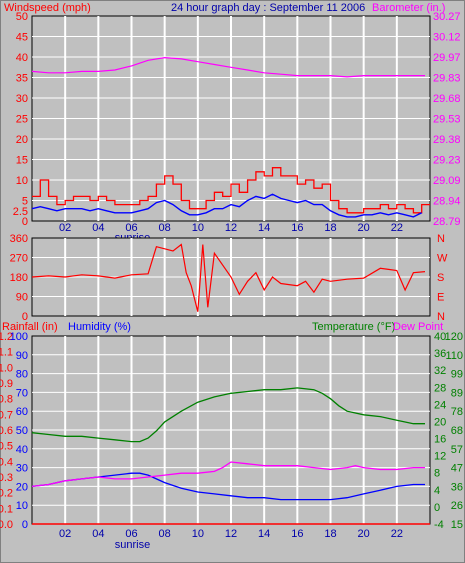  What do you see at coordinates (454, 337) in the screenshot?
I see `fahrenheit-tick-label: 120` at bounding box center [454, 337].